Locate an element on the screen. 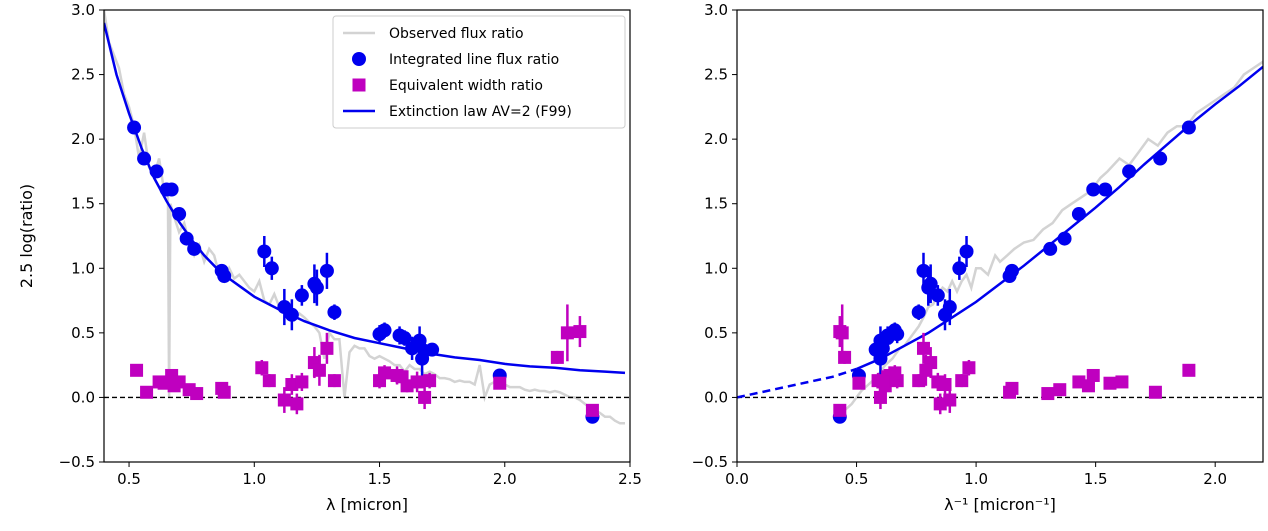  y-tick-label: 0.5 is located at coordinates (83, 333).